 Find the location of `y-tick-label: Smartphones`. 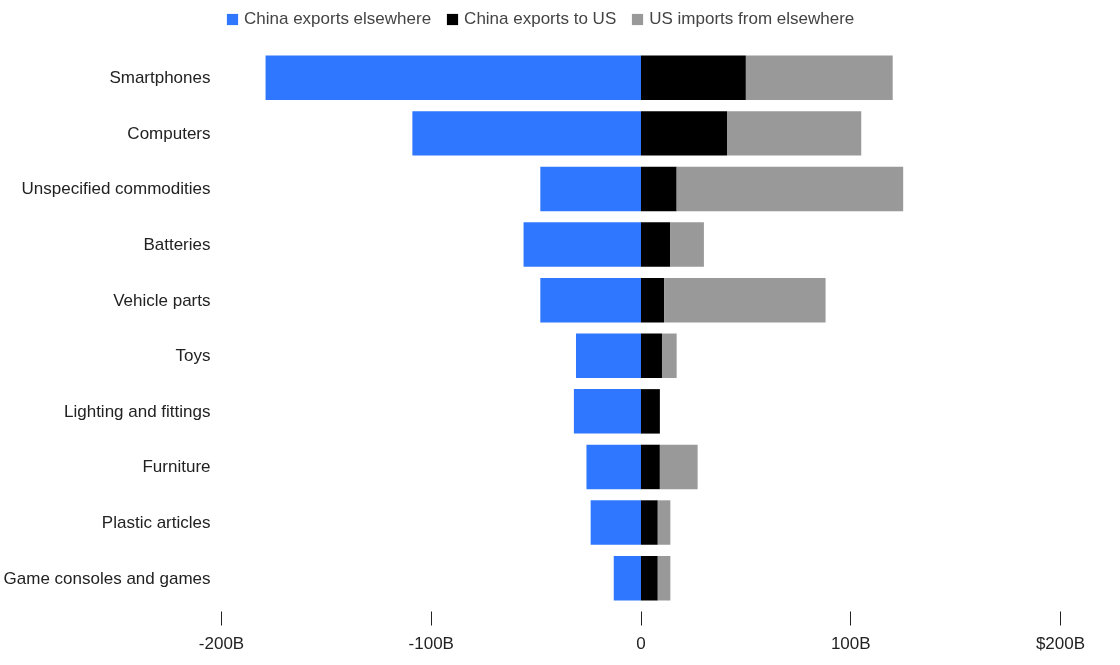

y-tick-label: Smartphones is located at coordinates (160, 78).